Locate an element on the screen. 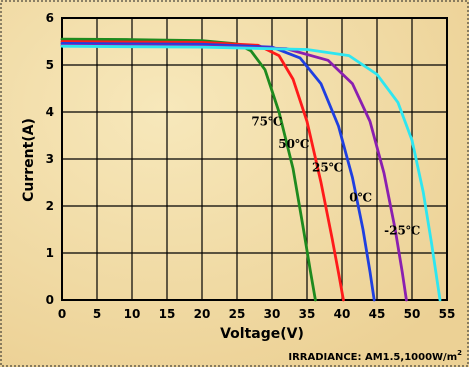  x-tick-label-4: 20 is located at coordinates (202, 314).